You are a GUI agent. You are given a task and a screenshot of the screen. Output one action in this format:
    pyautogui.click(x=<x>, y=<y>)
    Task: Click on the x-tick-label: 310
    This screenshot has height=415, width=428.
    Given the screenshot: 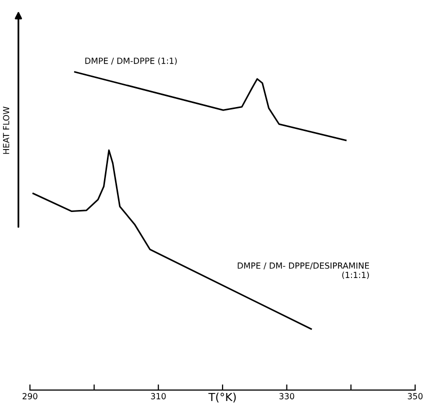 What is the action you would take?
    pyautogui.click(x=158, y=396)
    